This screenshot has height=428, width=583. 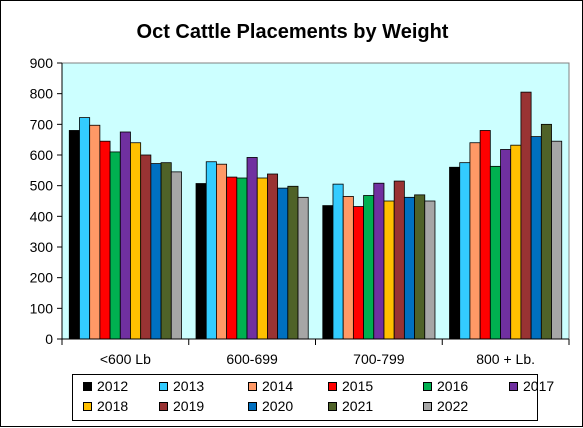 I want to click on legend-item-2016: 2016, so click(x=445, y=386).